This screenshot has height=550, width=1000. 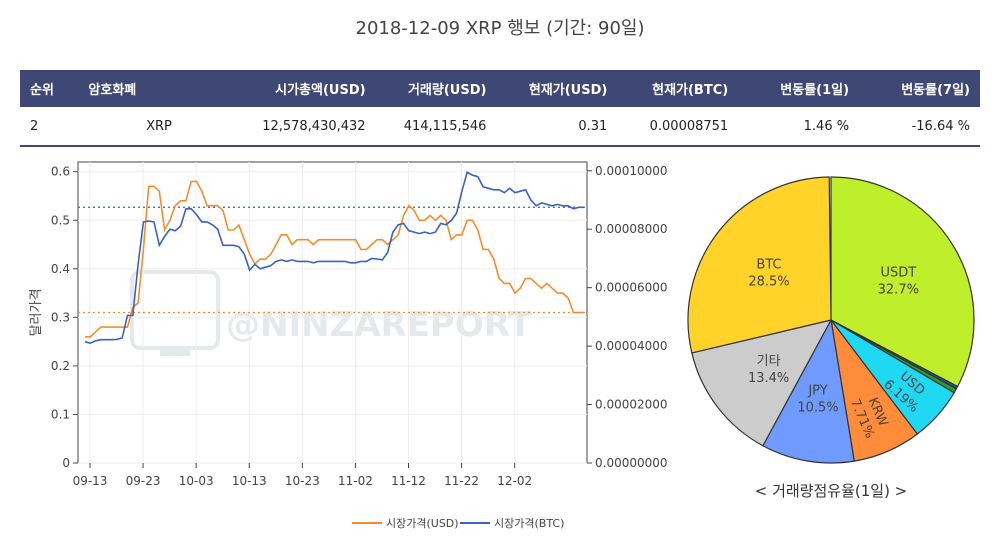 I want to click on header-market-cap: 시가총액(USD), so click(x=307, y=88).